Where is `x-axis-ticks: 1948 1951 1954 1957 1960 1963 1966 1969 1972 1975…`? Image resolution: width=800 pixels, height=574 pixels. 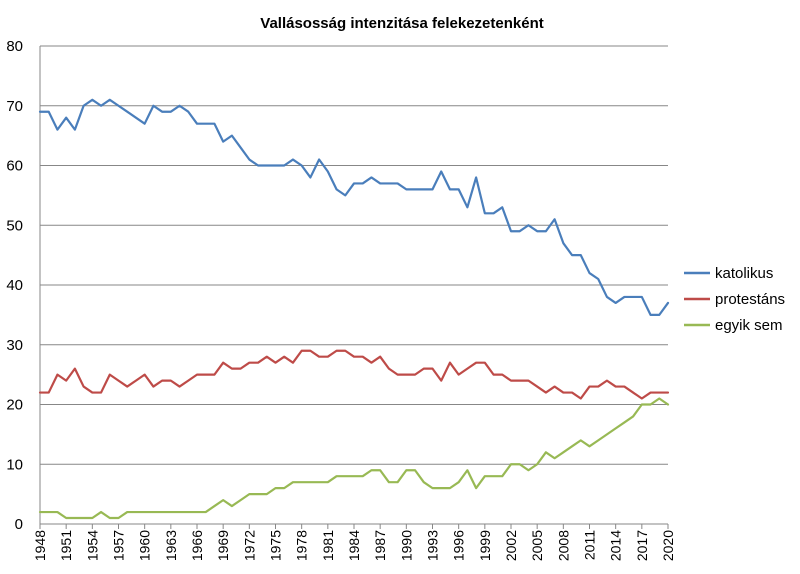
x-axis-ticks: 1948 1951 1954 1957 1960 1963 1966 1969 1972 1975… is located at coordinates (354, 542).